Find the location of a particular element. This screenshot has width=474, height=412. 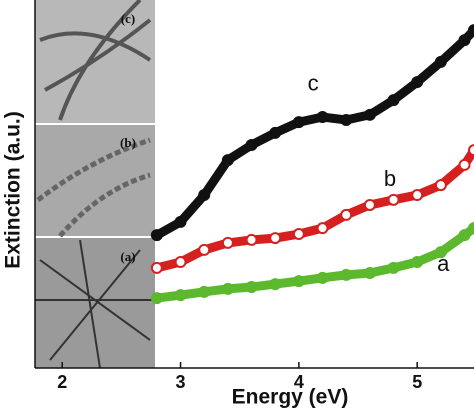

x-axis-title: Energy (eV) is located at coordinates (290, 397).